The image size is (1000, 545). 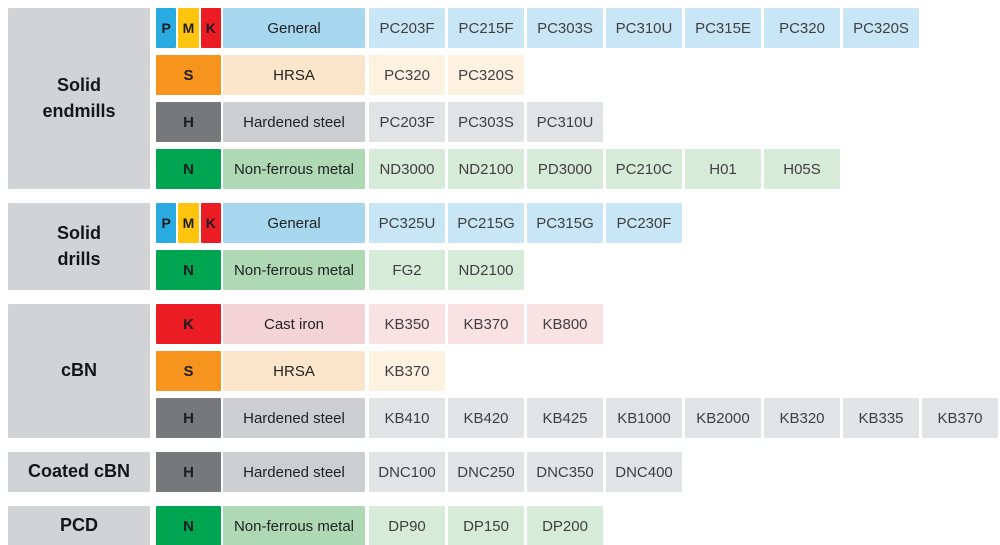 I want to click on grade-cell-pc325u: PC325U, so click(x=407, y=223).